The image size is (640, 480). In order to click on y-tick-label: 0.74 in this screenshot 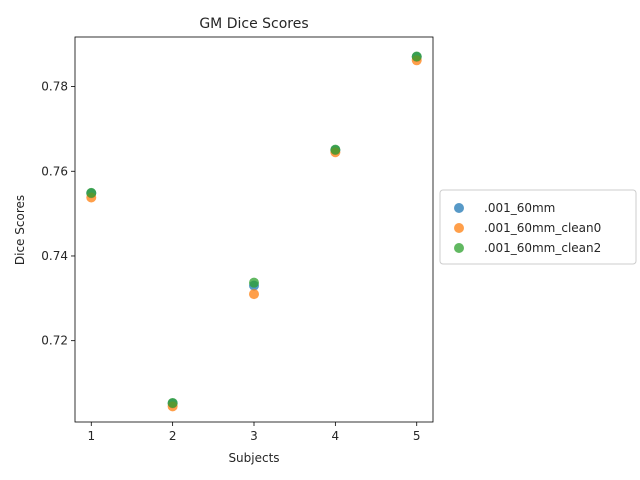, I will do `click(54, 256)`.